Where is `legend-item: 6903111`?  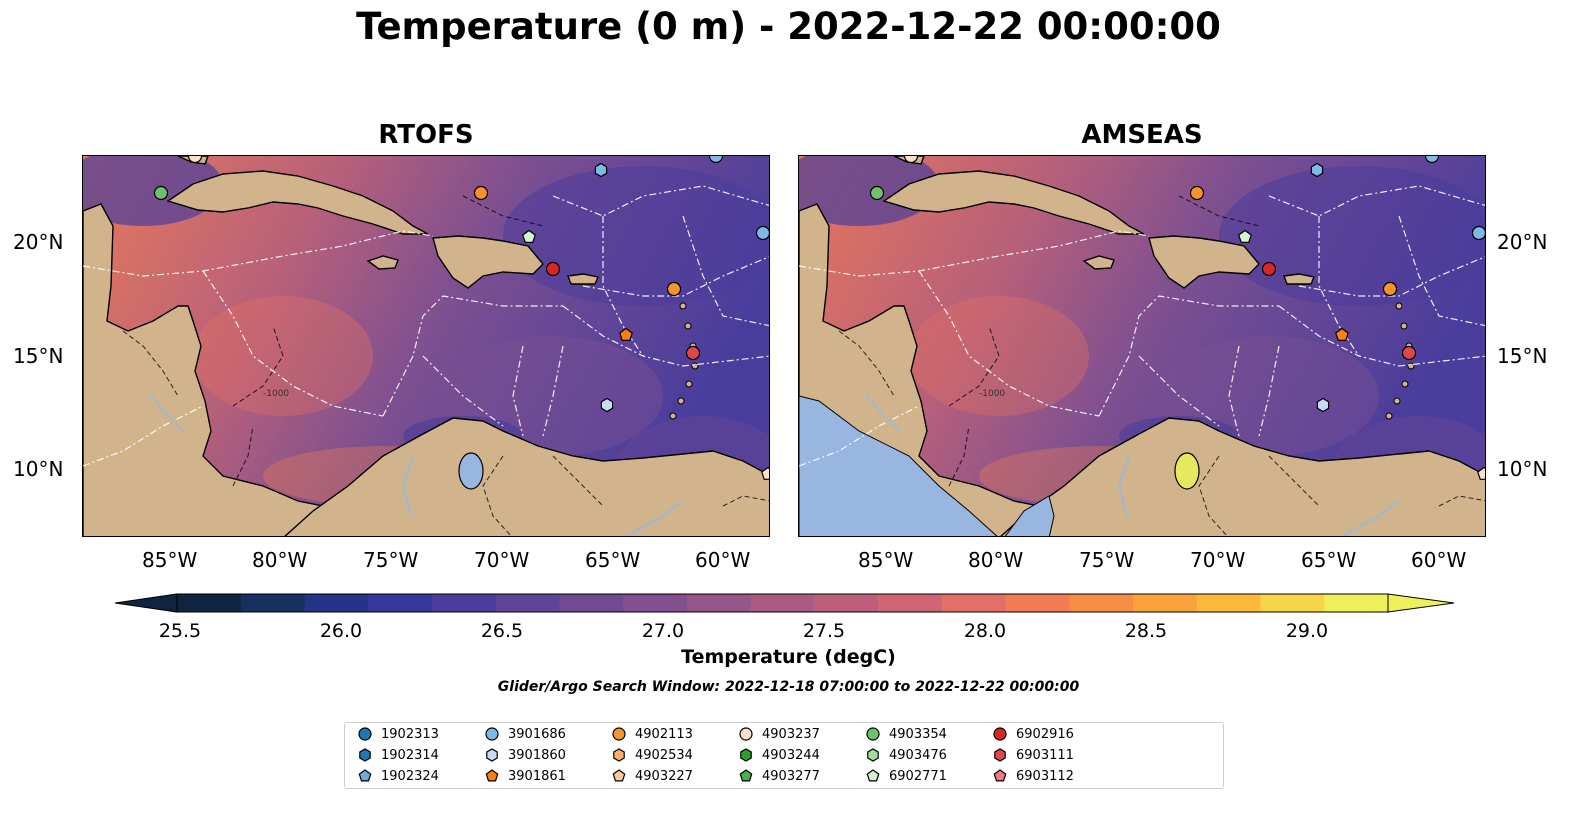 legend-item: 6903111 is located at coordinates (1033, 755).